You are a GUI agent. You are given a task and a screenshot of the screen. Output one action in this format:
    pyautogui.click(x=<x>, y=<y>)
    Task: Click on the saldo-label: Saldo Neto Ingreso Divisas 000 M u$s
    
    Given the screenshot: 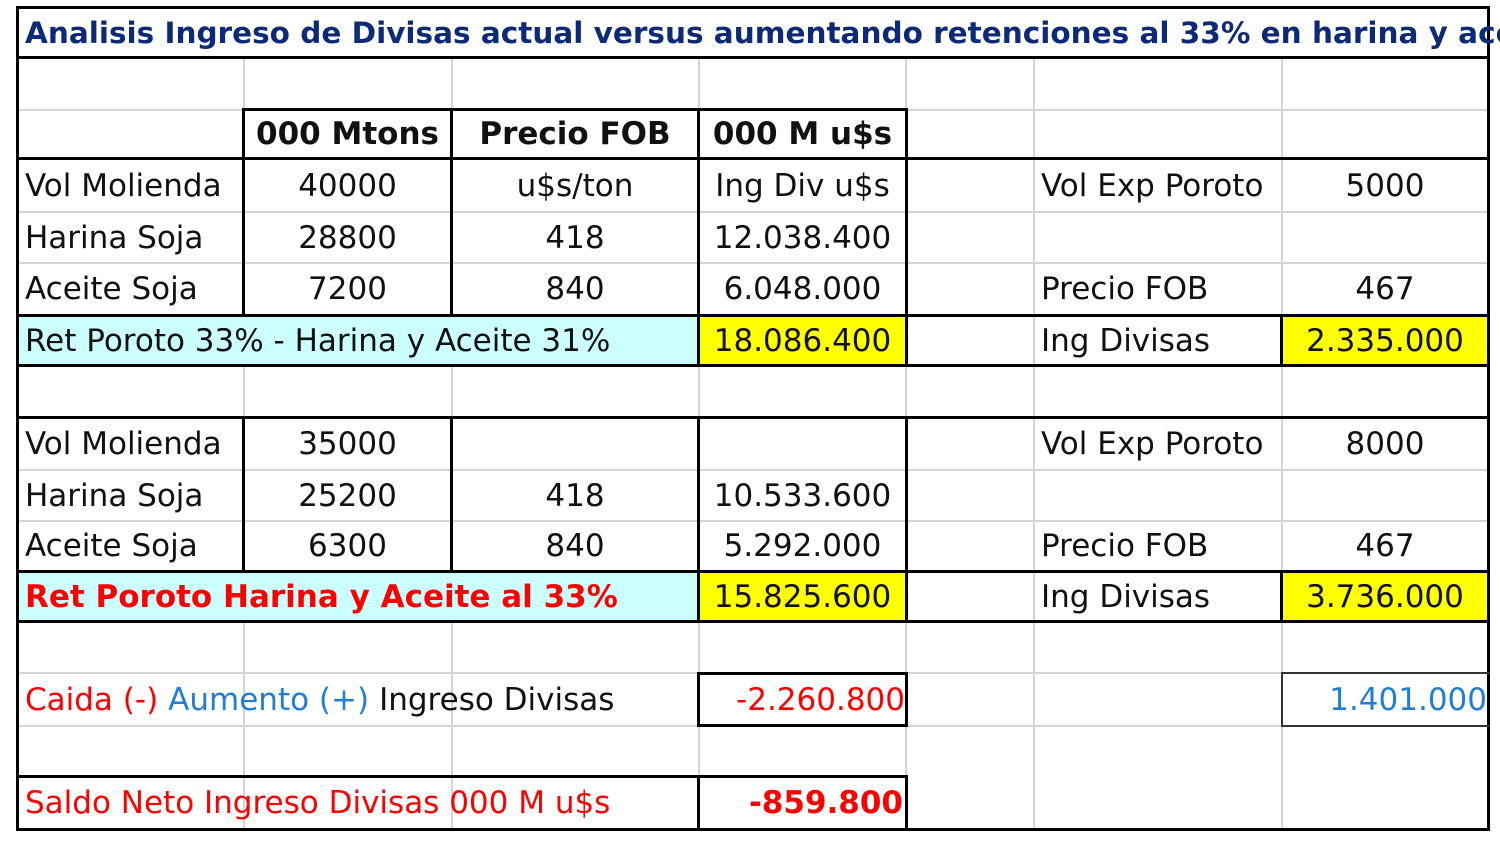 What is the action you would take?
    pyautogui.click(x=318, y=803)
    